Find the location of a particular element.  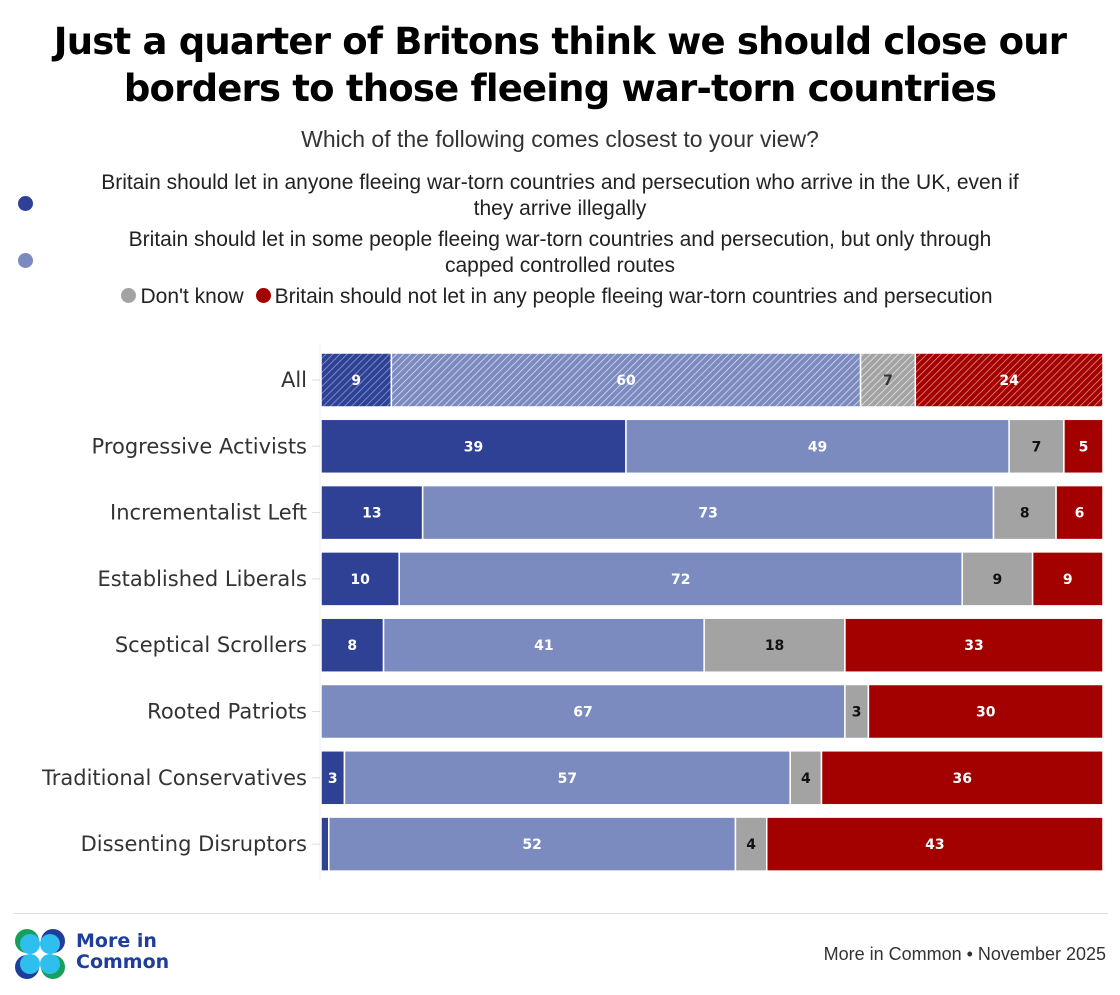

data-label-traditional-conservatives-series-2: 4 is located at coordinates (806, 779).